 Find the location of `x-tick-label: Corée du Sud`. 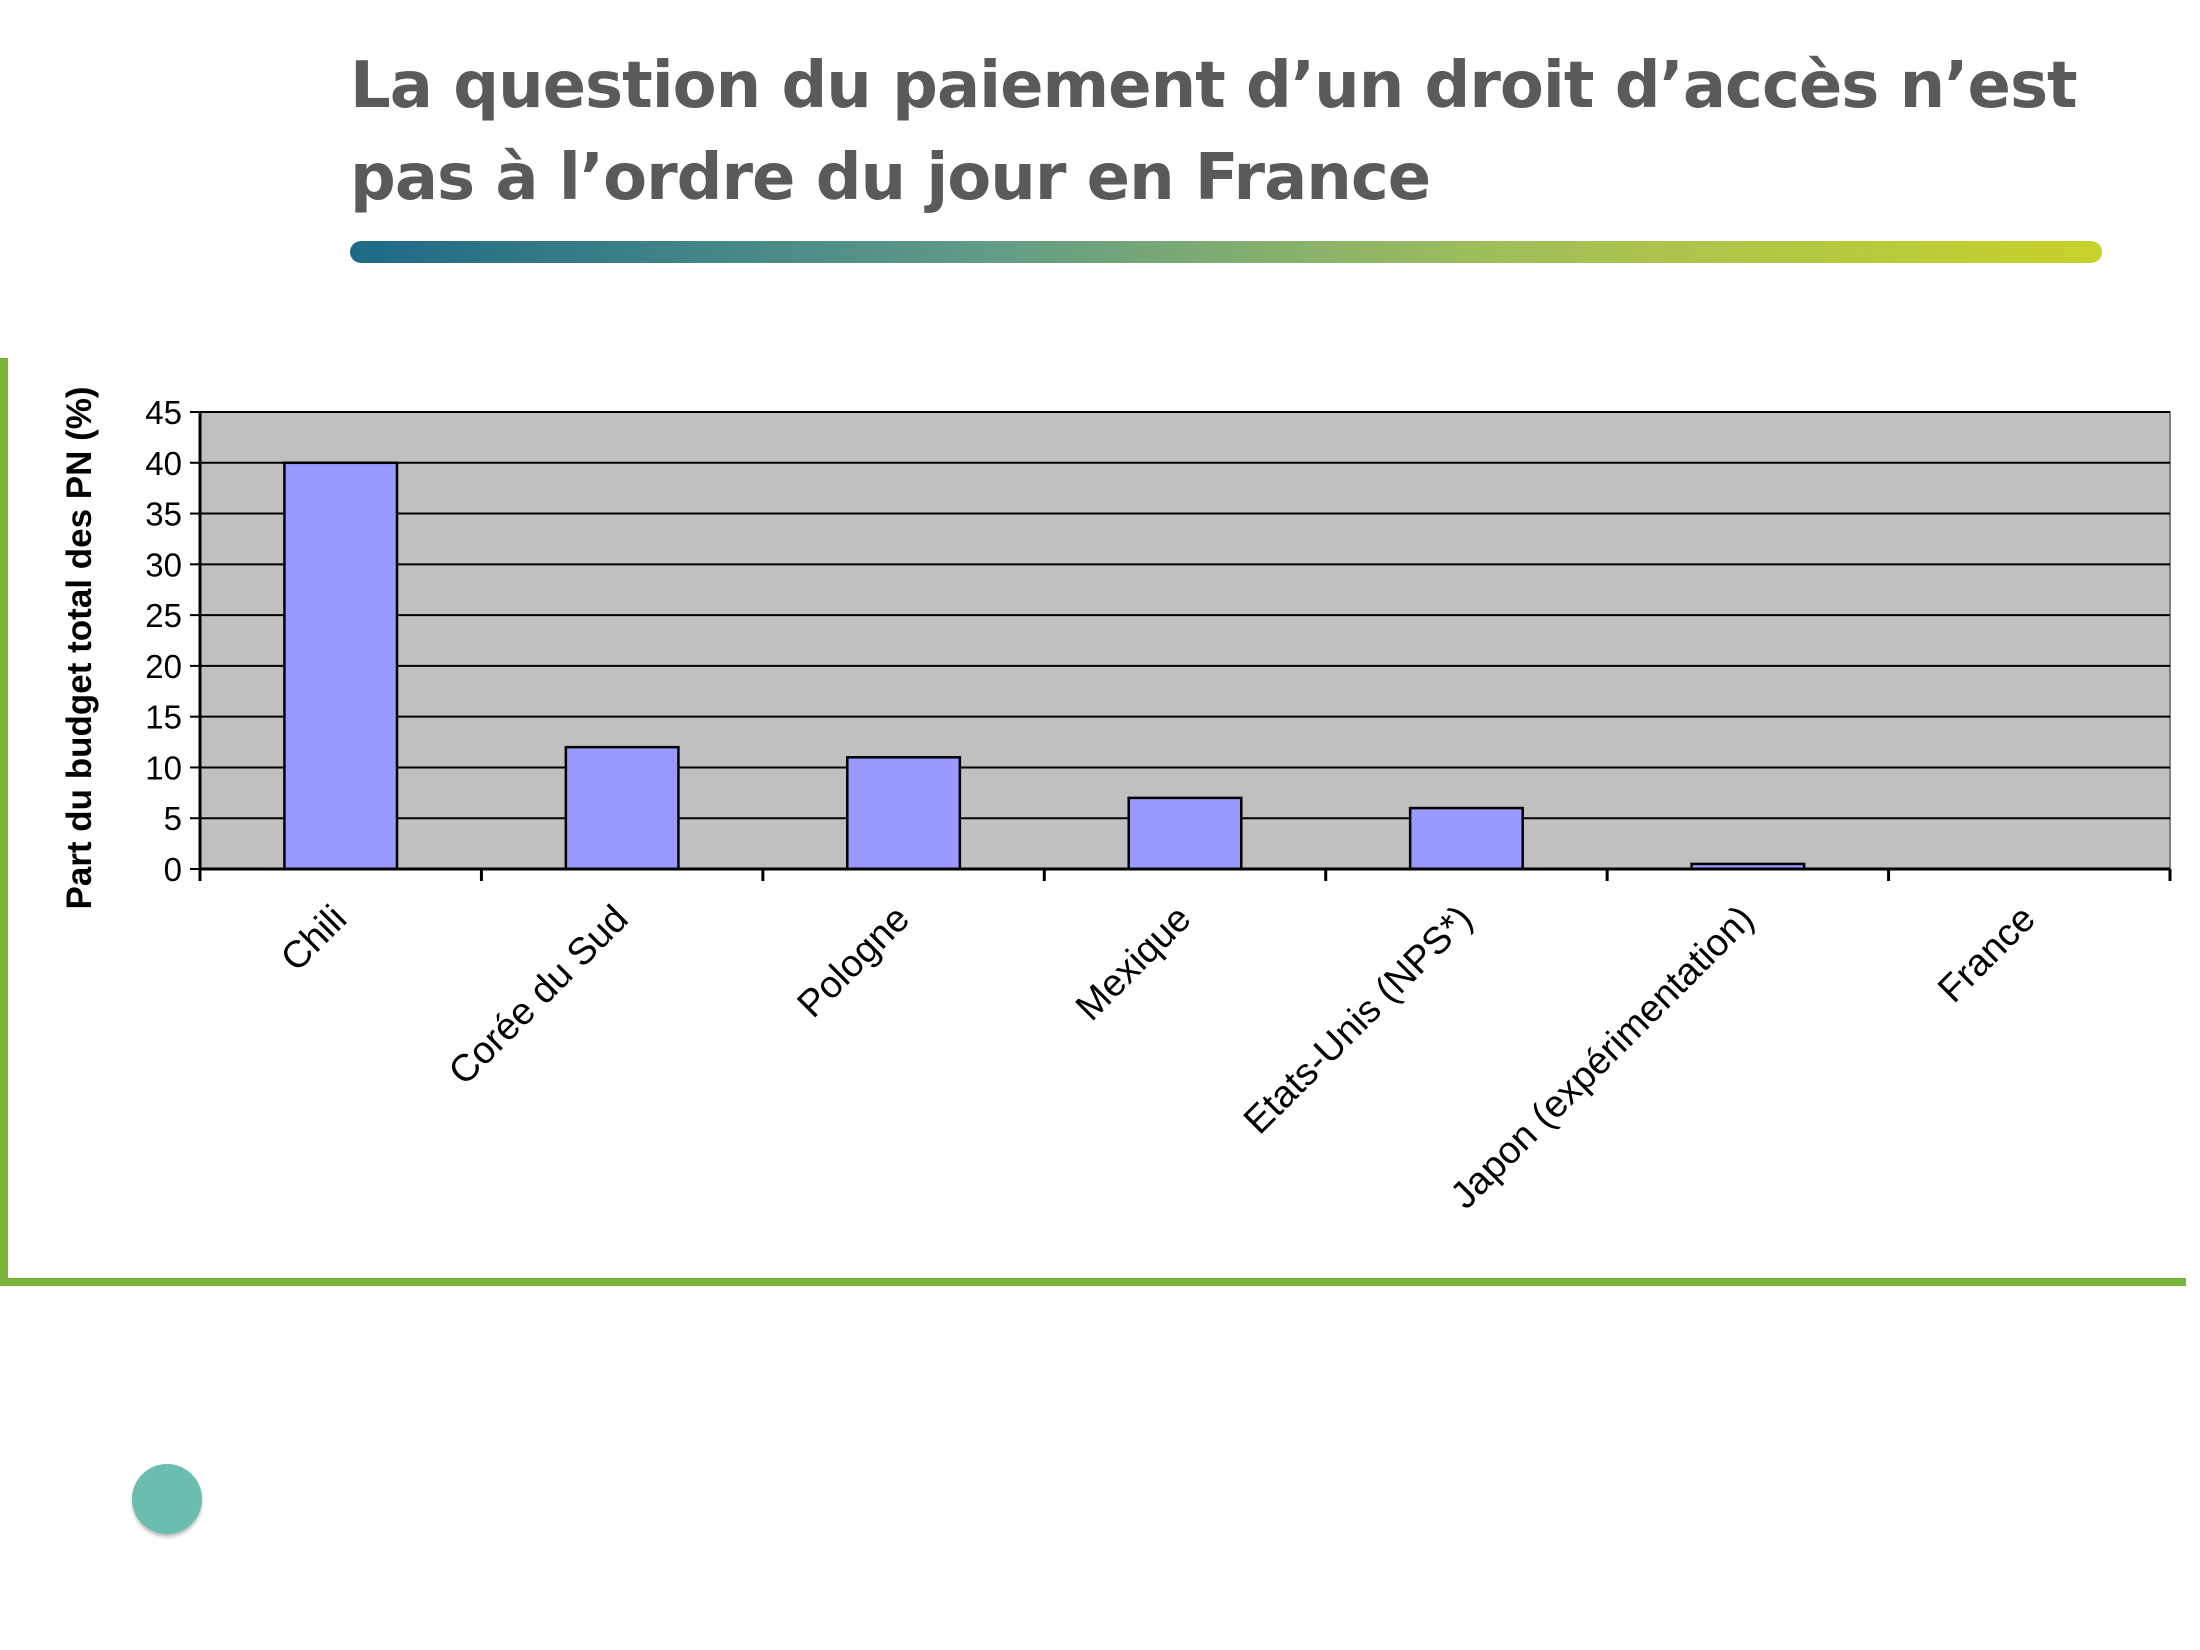

x-tick-label: Corée du Sud is located at coordinates (539, 996).